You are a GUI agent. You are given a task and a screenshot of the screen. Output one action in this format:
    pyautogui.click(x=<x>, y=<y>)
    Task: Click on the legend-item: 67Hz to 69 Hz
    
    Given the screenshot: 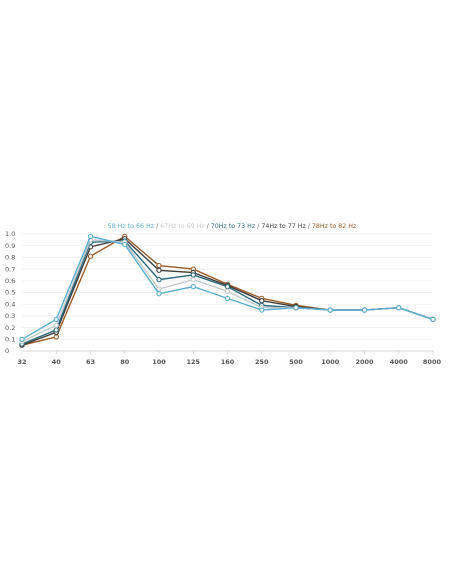 What is the action you would take?
    pyautogui.click(x=182, y=226)
    